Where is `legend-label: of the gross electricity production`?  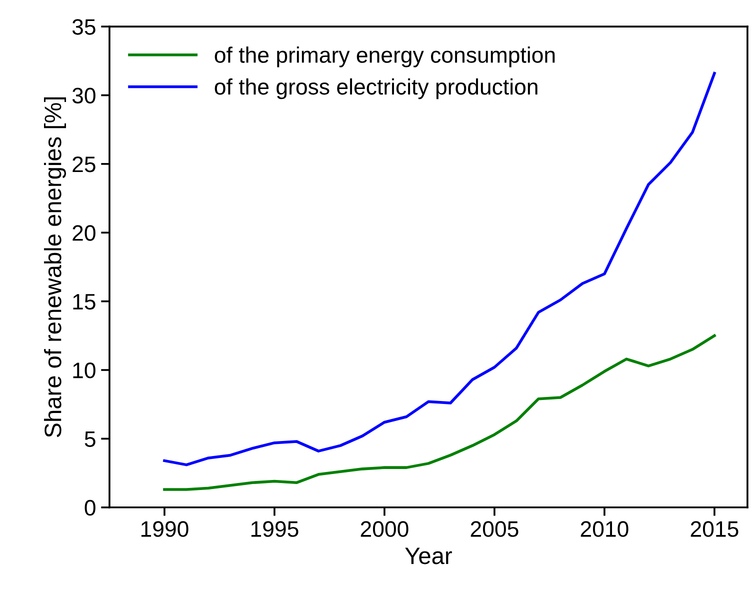
legend-label: of the gross electricity production is located at coordinates (376, 89).